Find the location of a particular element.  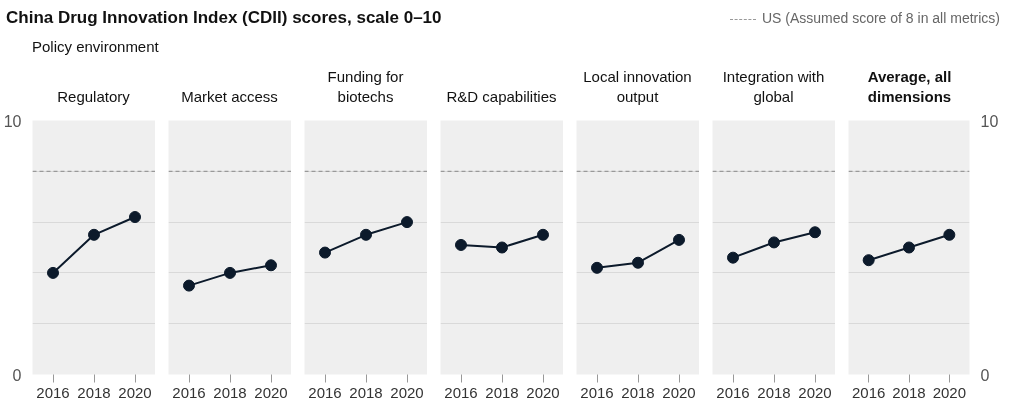

chart-title: Market access is located at coordinates (229, 96).